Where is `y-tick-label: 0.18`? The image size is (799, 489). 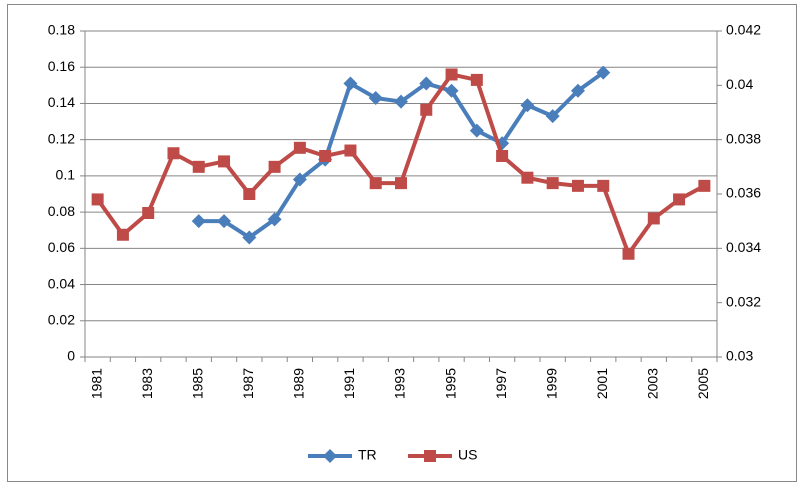
y-tick-label: 0.18 is located at coordinates (61, 30).